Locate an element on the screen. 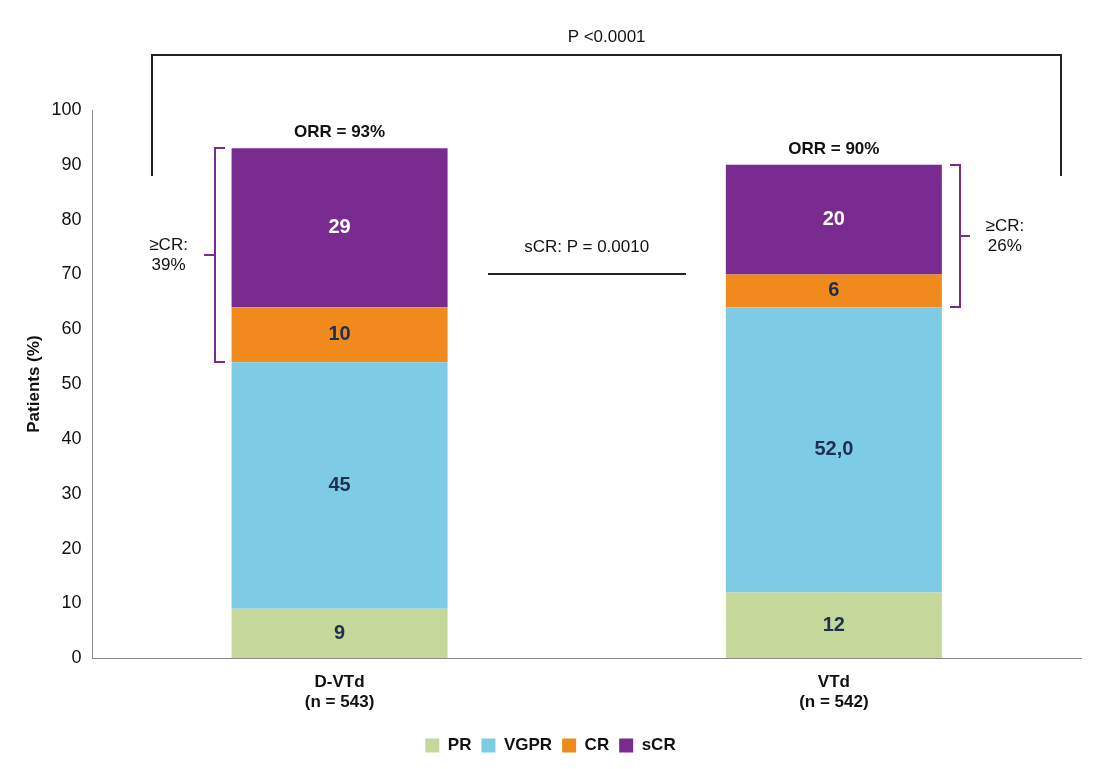 This screenshot has height=769, width=1101. y-tick-label: 90 is located at coordinates (71, 163).